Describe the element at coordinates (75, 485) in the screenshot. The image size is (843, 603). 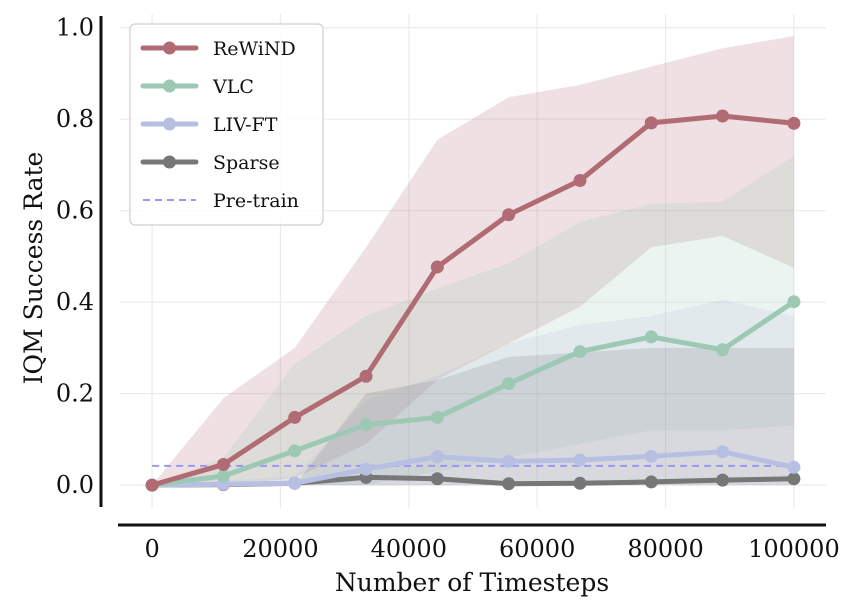
I see `y-tick-label: 0.0` at that location.